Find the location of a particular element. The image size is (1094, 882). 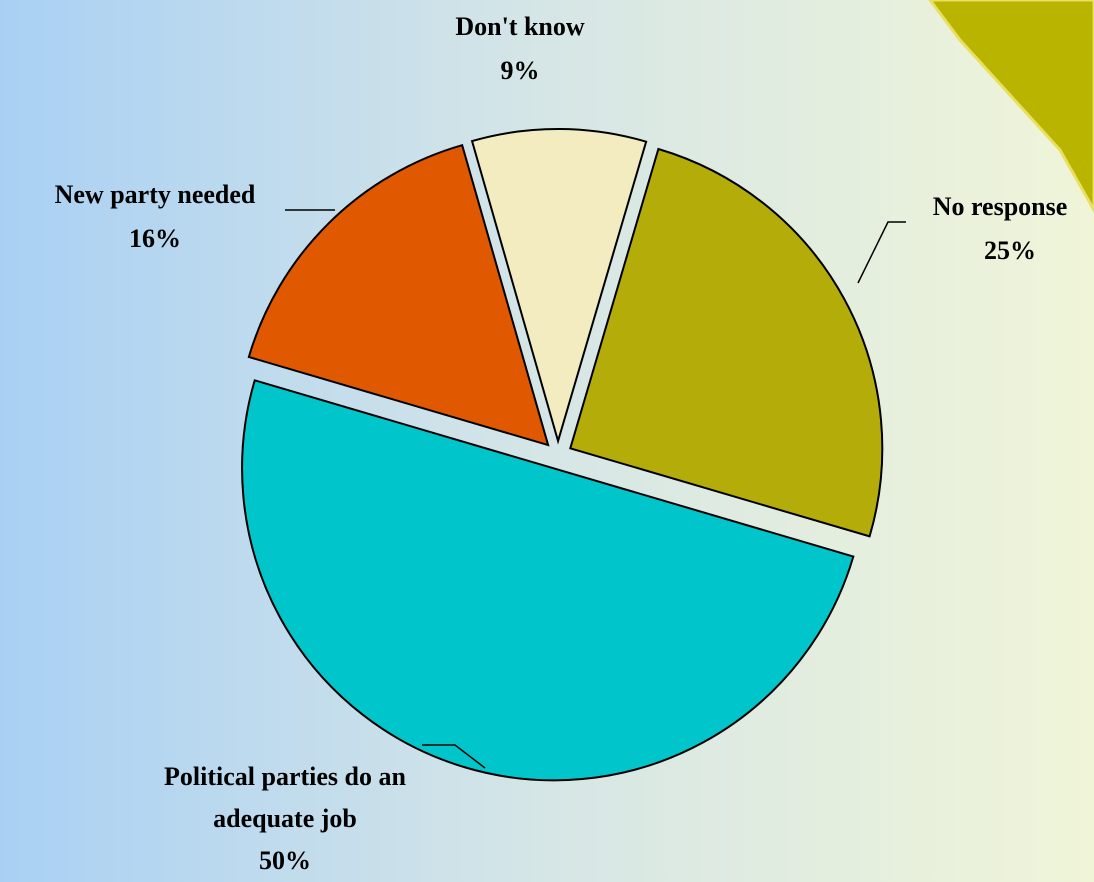

slice-label: No response is located at coordinates (1000, 206).